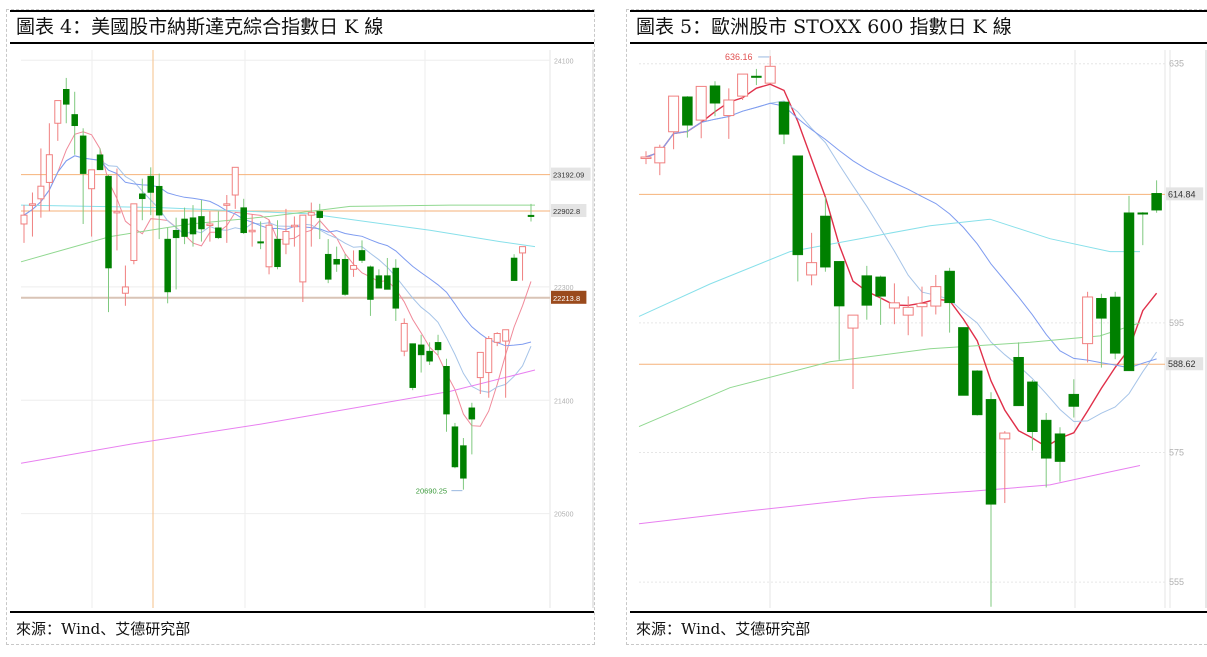 The height and width of the screenshot is (657, 1207). I want to click on y-axis-tick-label: 21400, so click(564, 401).